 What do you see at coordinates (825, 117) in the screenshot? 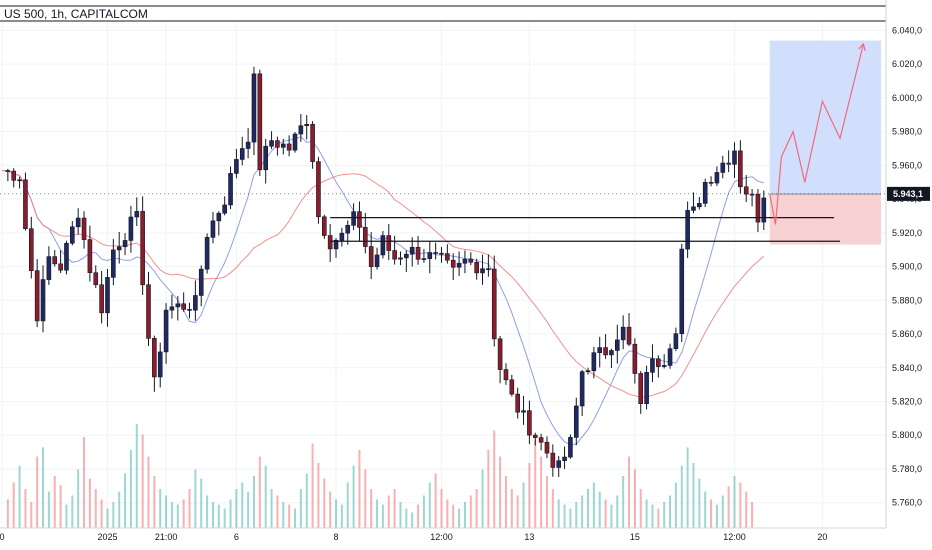
I see `target-zone` at bounding box center [825, 117].